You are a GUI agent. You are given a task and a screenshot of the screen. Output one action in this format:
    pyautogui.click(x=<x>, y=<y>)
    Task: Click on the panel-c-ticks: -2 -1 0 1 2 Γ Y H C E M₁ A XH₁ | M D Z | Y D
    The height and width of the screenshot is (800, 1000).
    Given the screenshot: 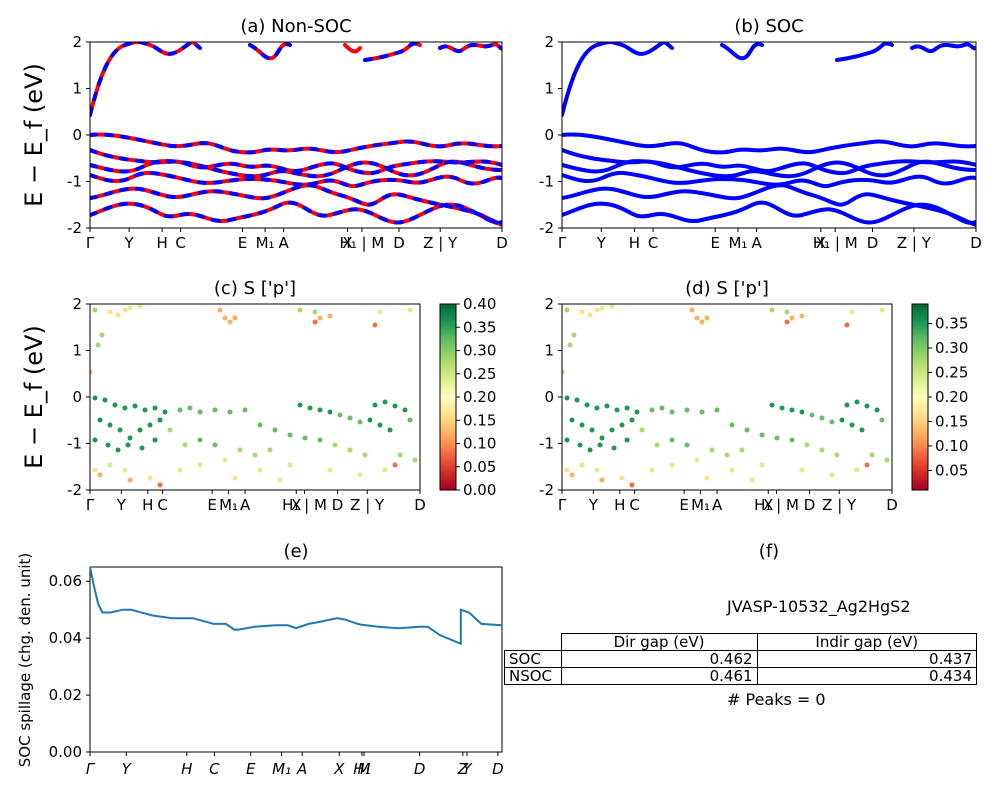 What is the action you would take?
    pyautogui.click(x=246, y=404)
    